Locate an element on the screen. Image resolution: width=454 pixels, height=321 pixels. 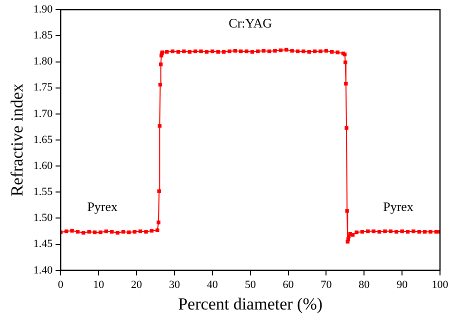
x-tick-label: 50 is located at coordinates (250, 284).